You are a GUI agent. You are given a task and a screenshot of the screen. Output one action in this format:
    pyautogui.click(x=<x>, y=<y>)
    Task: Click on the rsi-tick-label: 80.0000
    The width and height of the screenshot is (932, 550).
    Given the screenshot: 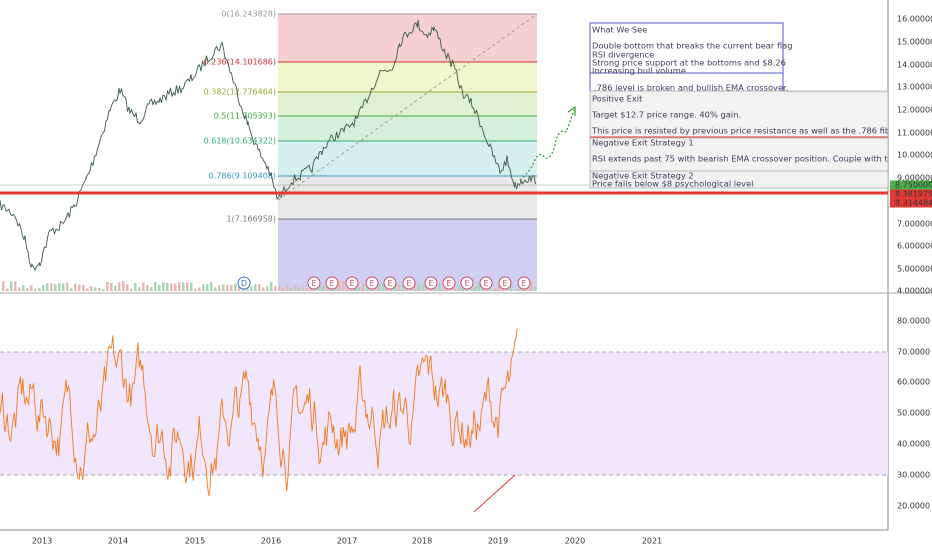 What is the action you would take?
    pyautogui.click(x=913, y=321)
    